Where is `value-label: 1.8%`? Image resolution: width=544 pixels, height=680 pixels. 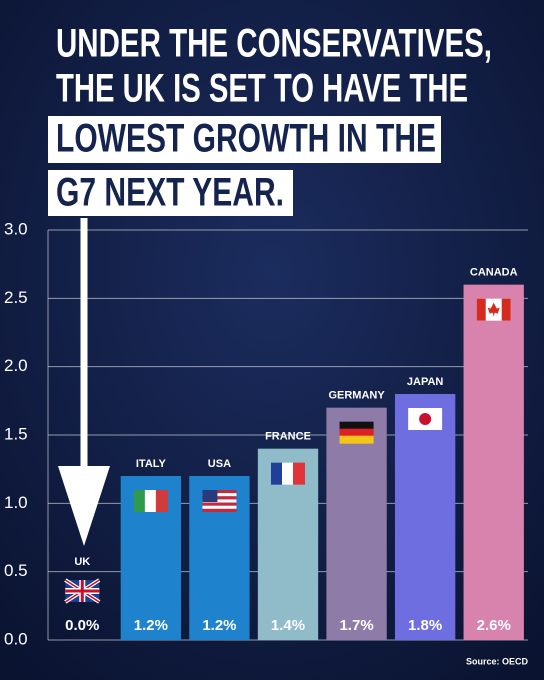 value-label: 1.8% is located at coordinates (425, 625).